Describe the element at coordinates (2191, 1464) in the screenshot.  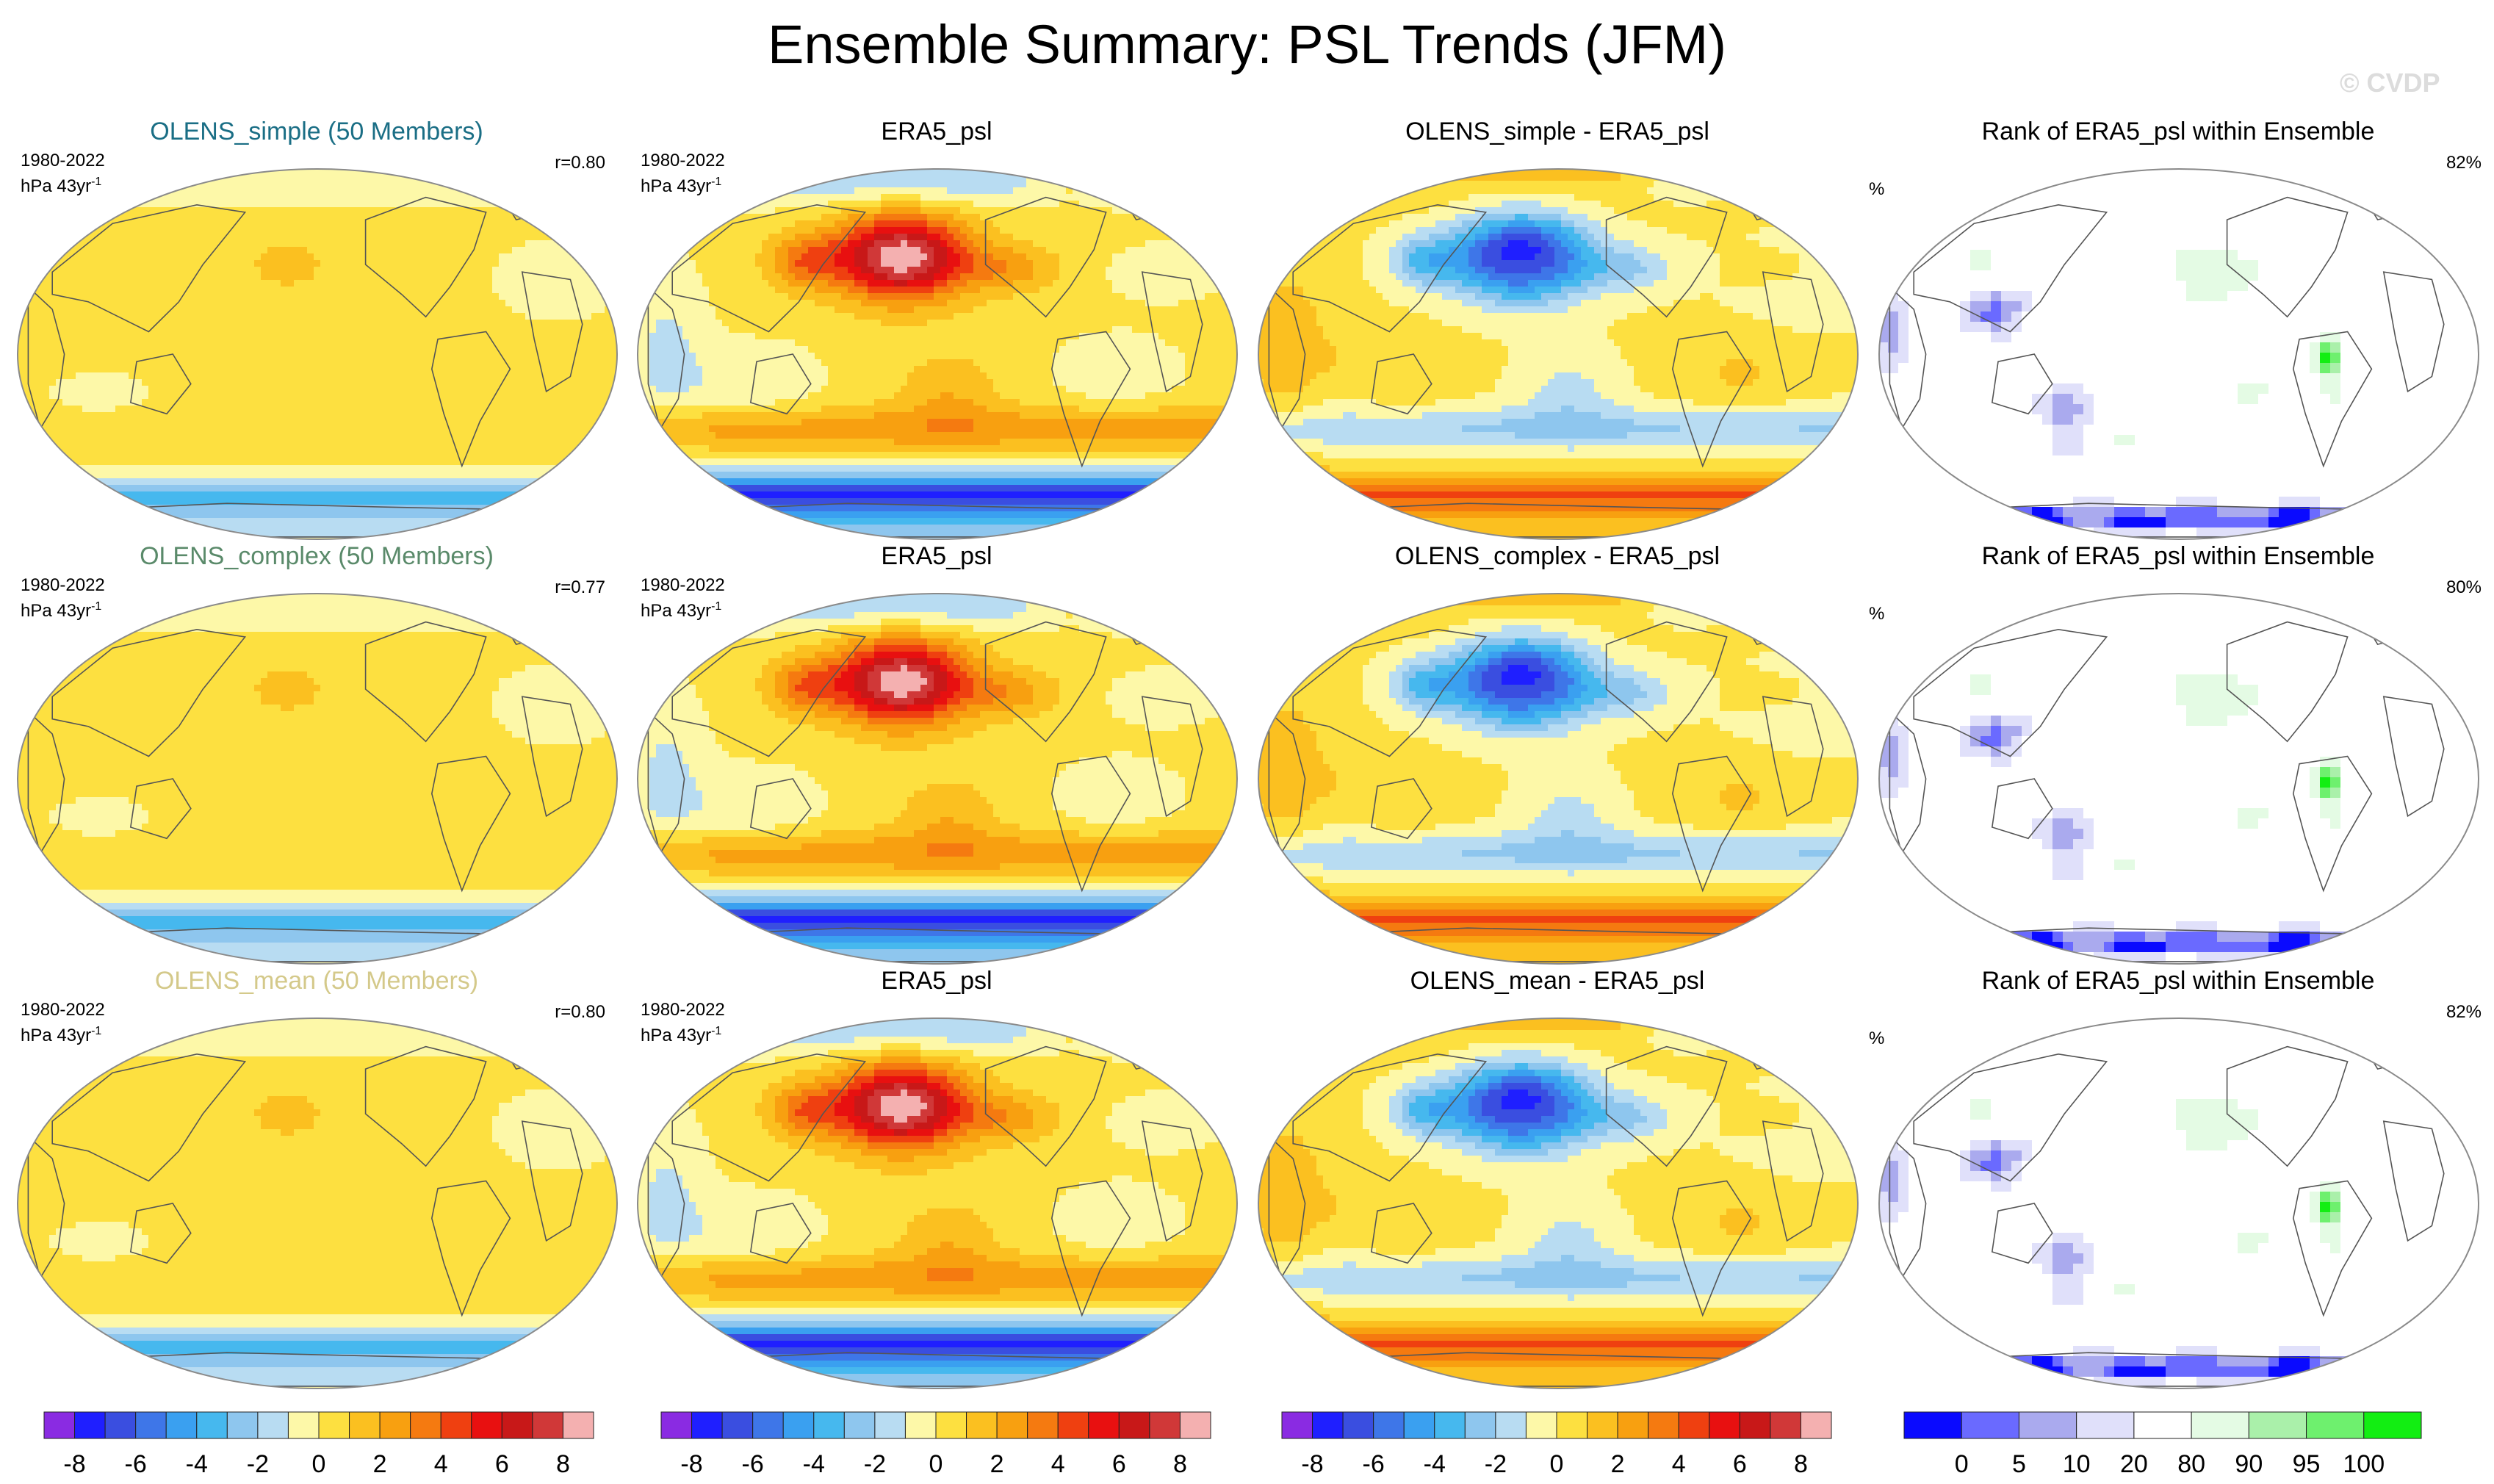
I see `colorbar-tick-label: 80` at that location.